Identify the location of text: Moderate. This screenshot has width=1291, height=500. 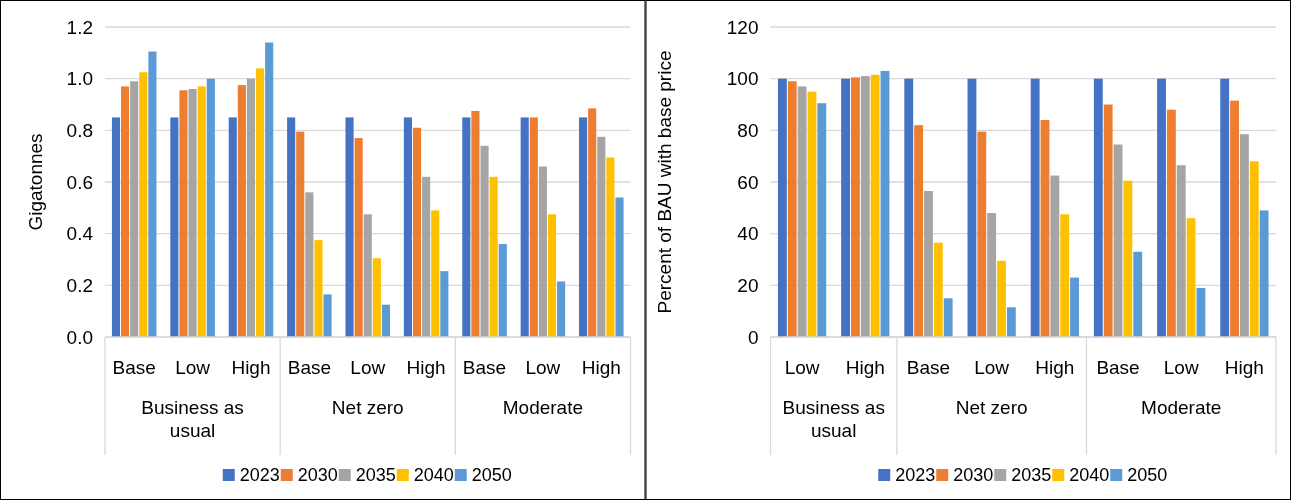
(543, 407).